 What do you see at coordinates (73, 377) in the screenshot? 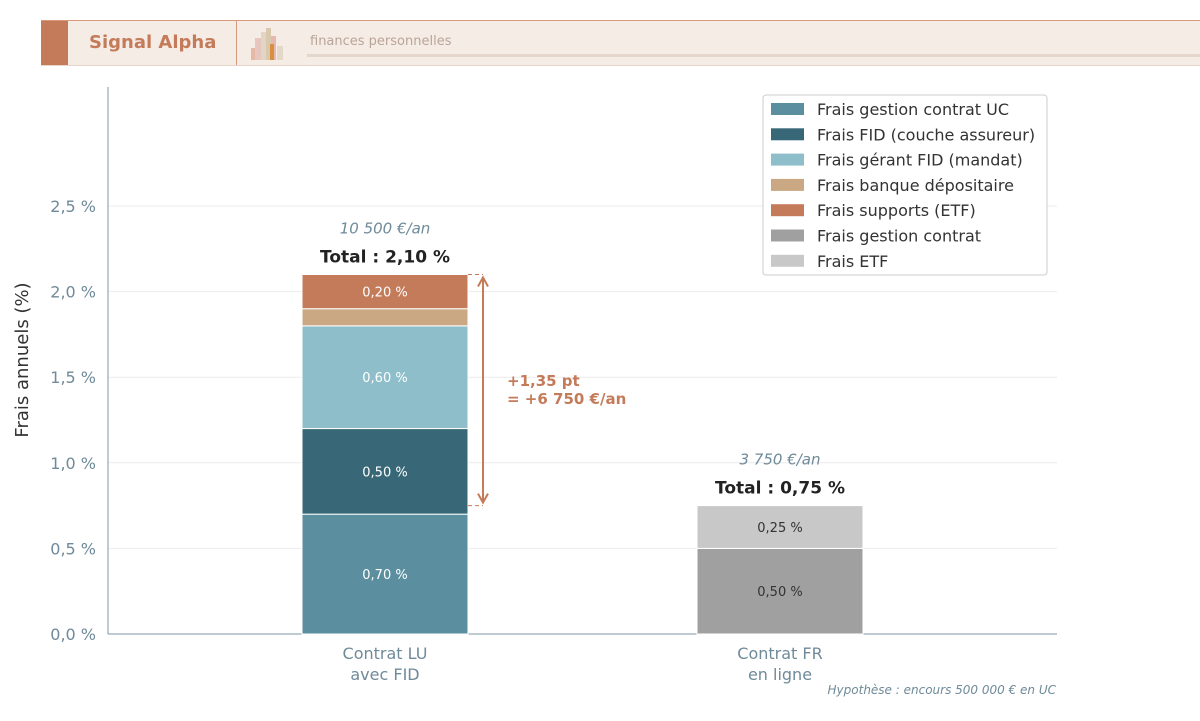
I see `y-tick-label: 1,5 %` at bounding box center [73, 377].